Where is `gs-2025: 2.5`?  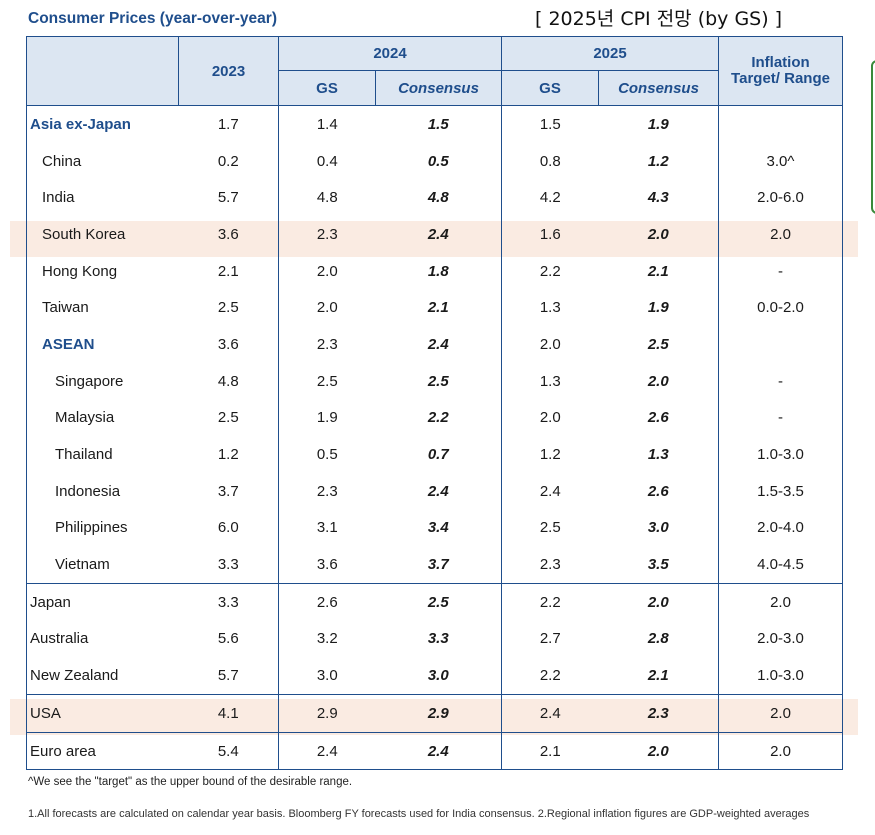 gs-2025: 2.5 is located at coordinates (550, 528).